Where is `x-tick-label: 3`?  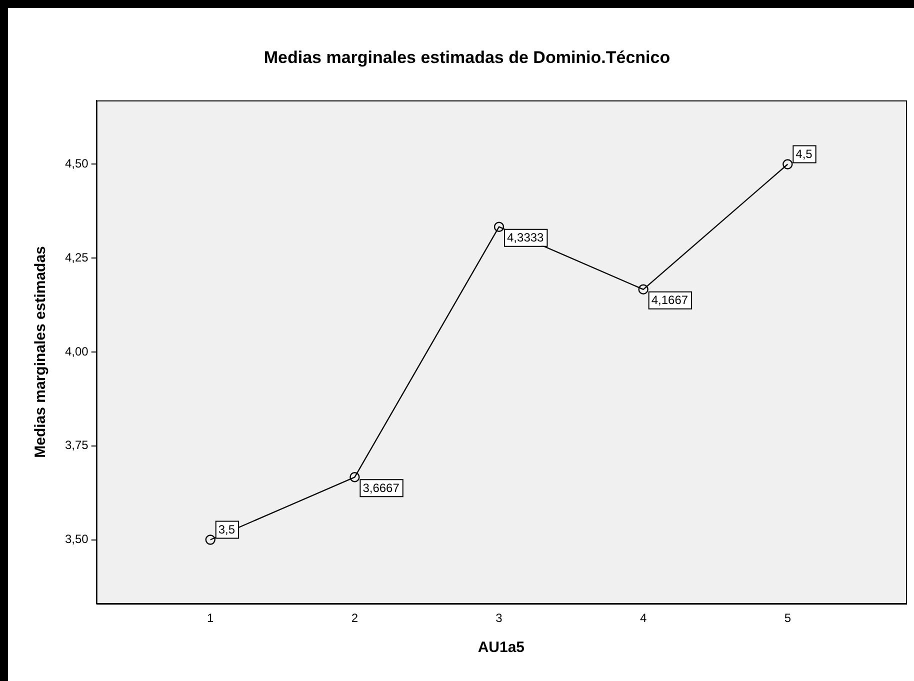
x-tick-label: 3 is located at coordinates (499, 618).